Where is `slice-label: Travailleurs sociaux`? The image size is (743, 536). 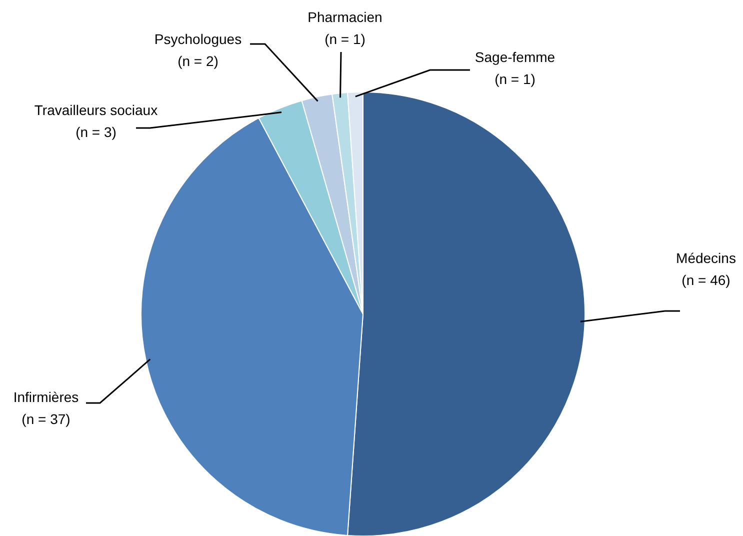 slice-label: Travailleurs sociaux is located at coordinates (96, 110).